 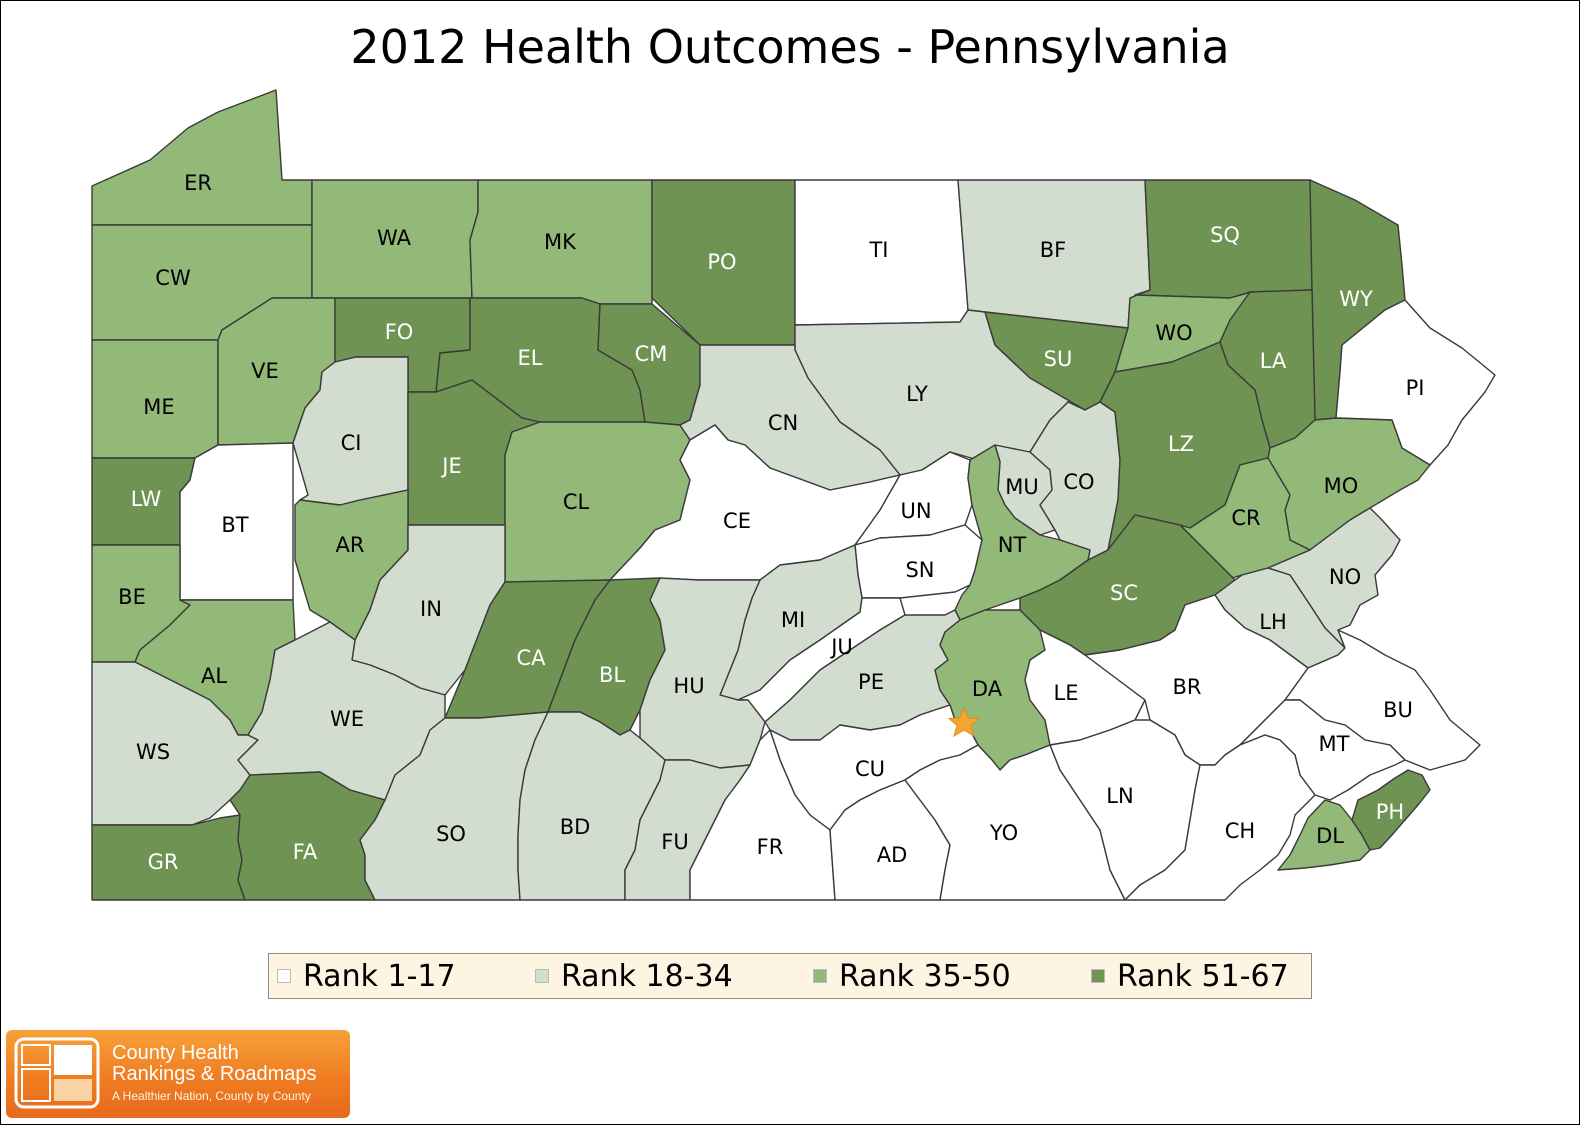 I want to click on county-label-da: DA, so click(x=987, y=689).